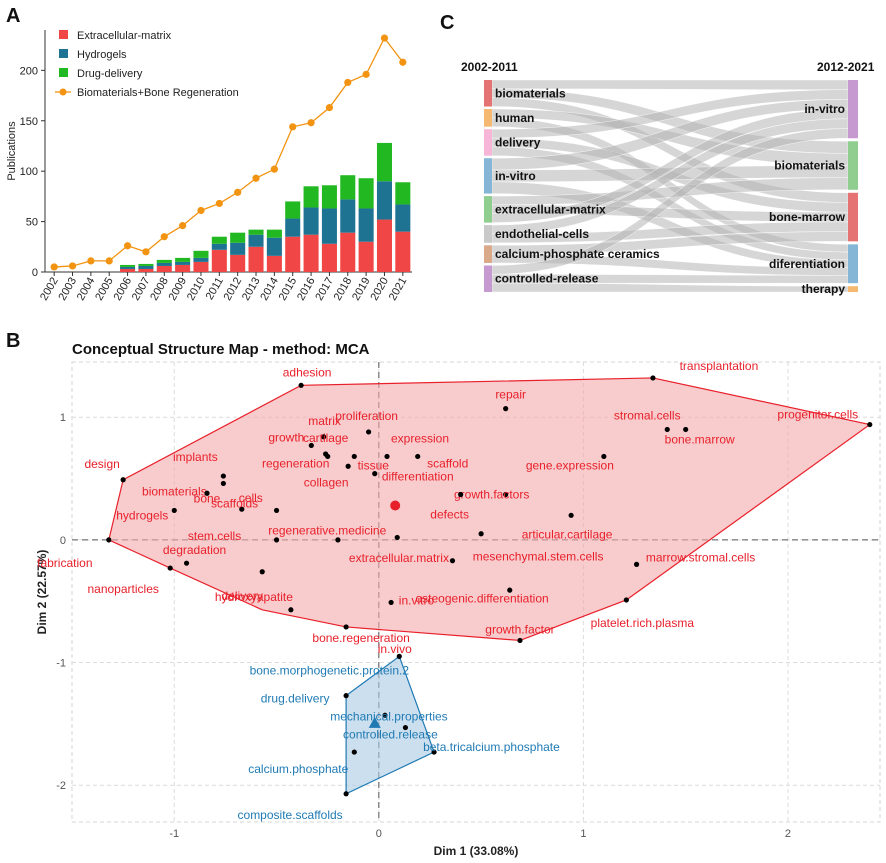  What do you see at coordinates (295, 463) in the screenshot?
I see `b-point-label: regeneration` at bounding box center [295, 463].